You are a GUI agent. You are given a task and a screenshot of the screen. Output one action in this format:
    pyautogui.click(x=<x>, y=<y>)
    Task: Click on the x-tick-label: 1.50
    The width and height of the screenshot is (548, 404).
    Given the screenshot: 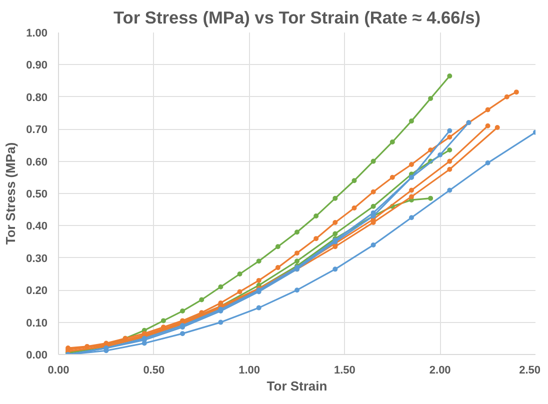 What is the action you would take?
    pyautogui.click(x=345, y=370)
    